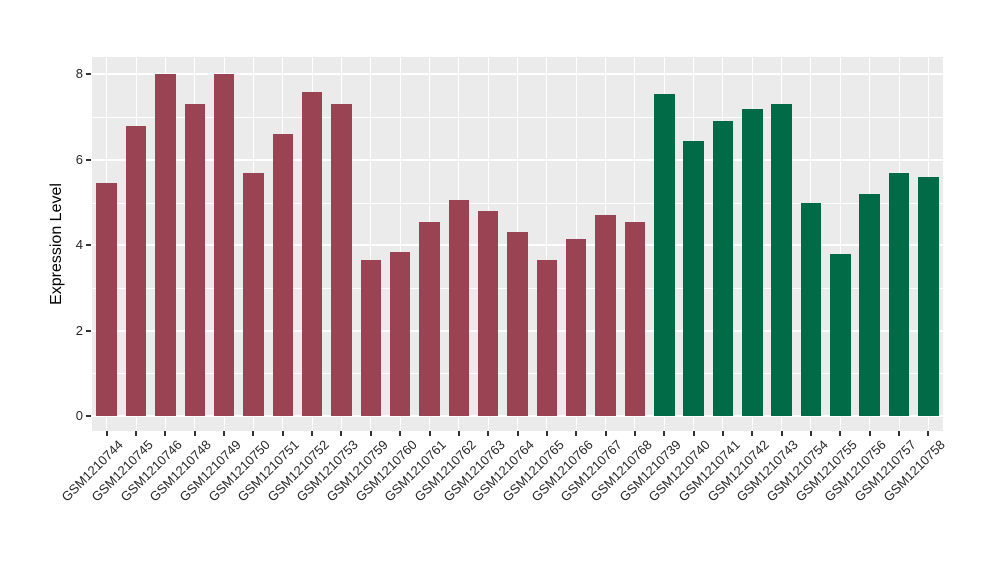 Image resolution: width=1000 pixels, height=580 pixels. I want to click on bar-GSM1210753, so click(341, 260).